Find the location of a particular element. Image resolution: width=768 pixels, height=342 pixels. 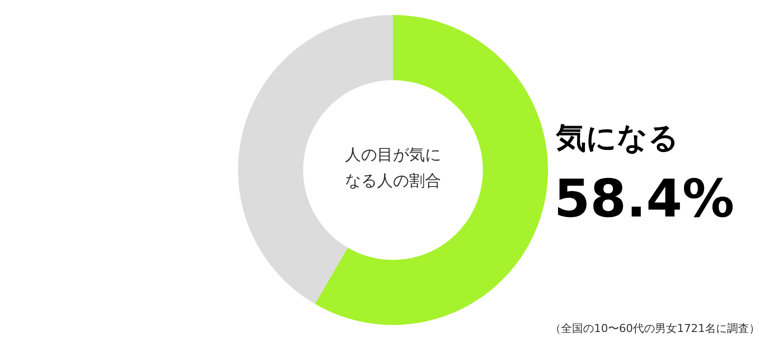

data-label: 58.4% is located at coordinates (644, 200).